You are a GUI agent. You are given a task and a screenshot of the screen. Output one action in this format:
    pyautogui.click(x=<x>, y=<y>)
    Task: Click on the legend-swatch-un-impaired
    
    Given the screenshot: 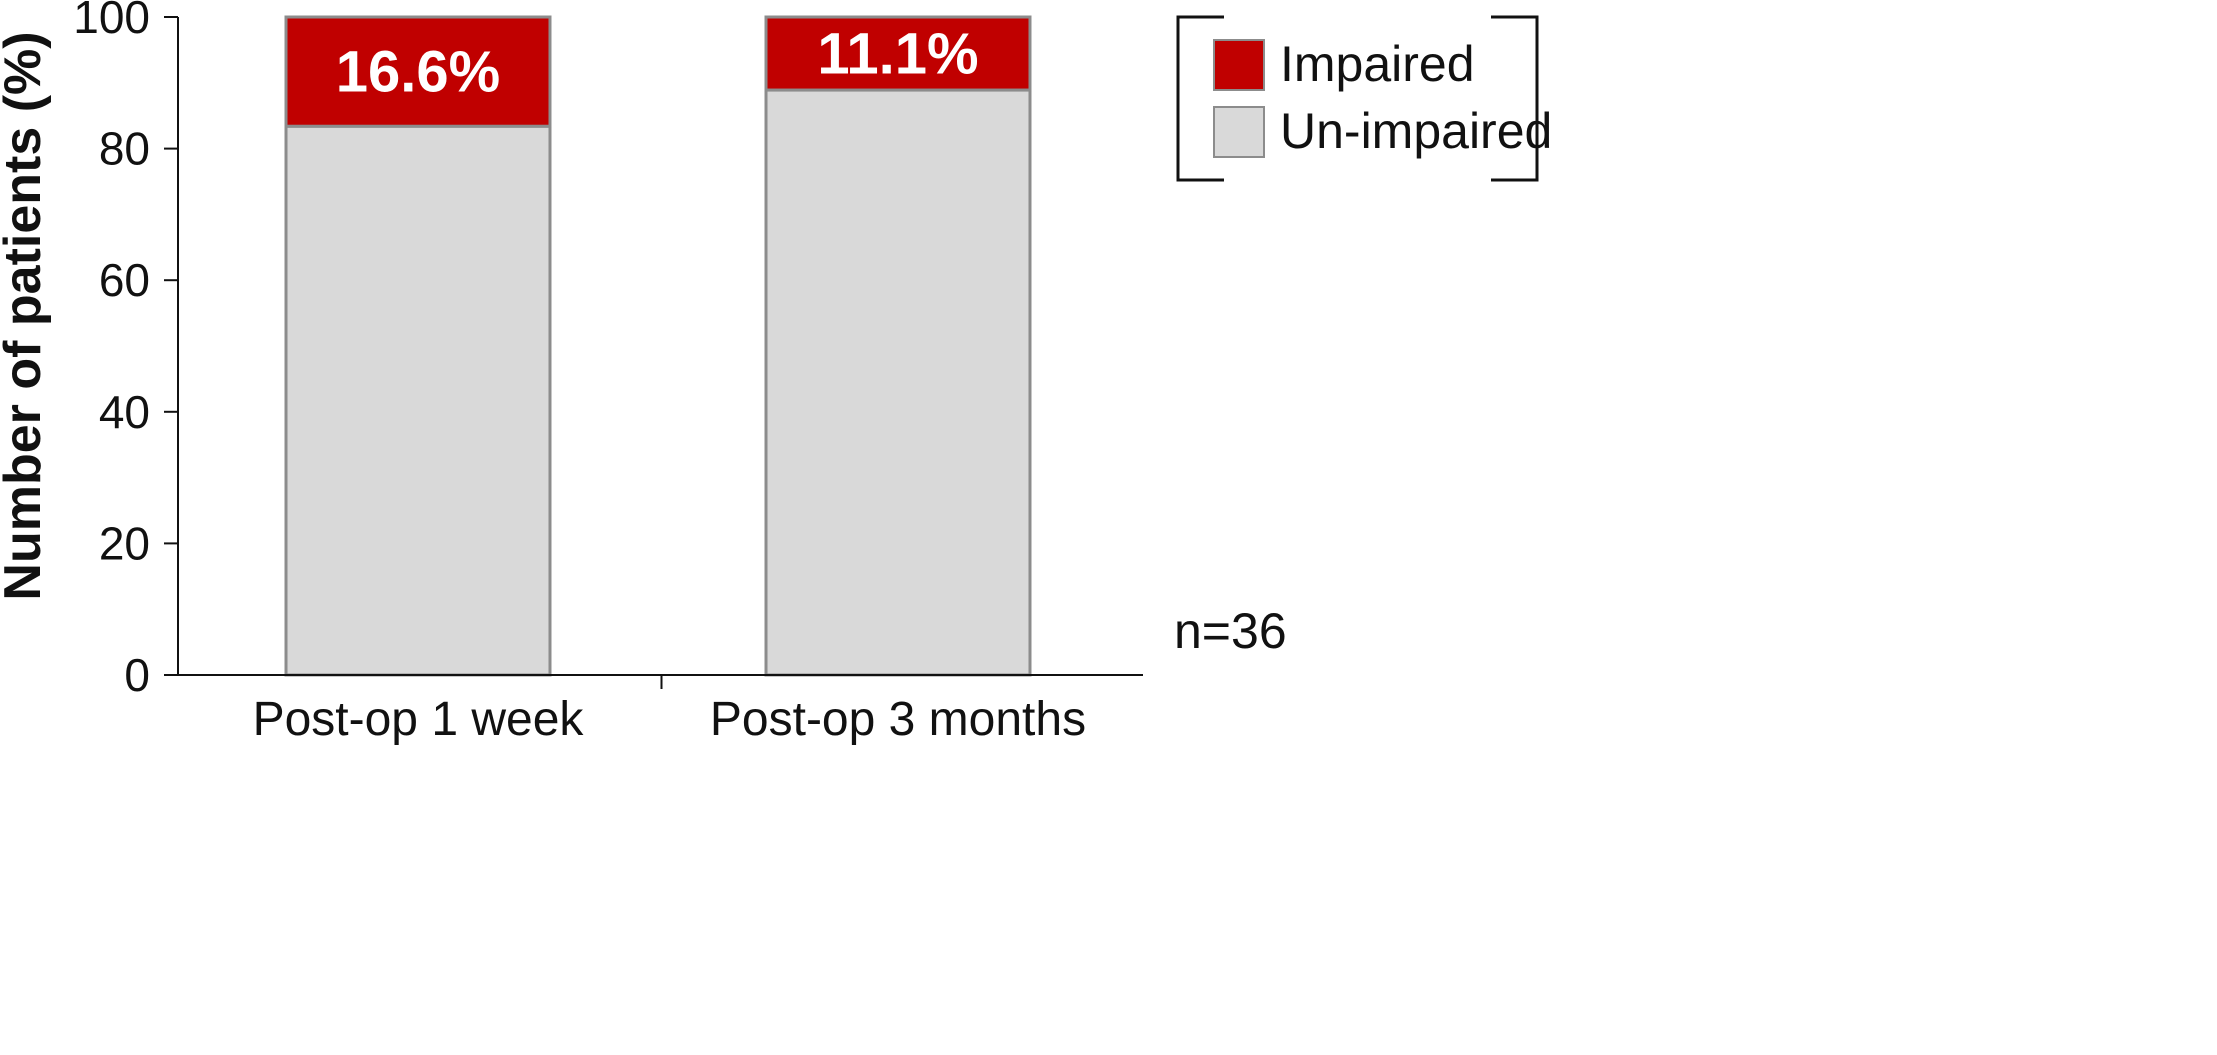 What is the action you would take?
    pyautogui.click(x=1239, y=132)
    